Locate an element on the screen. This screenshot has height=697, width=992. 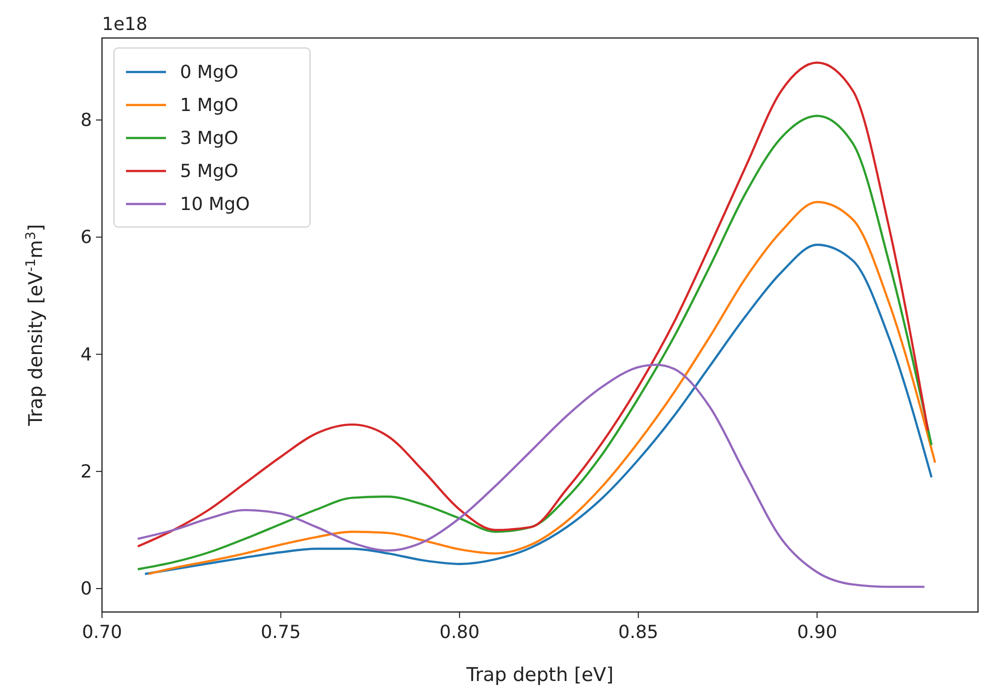
x-tick-label: 0.70 is located at coordinates (102, 632).